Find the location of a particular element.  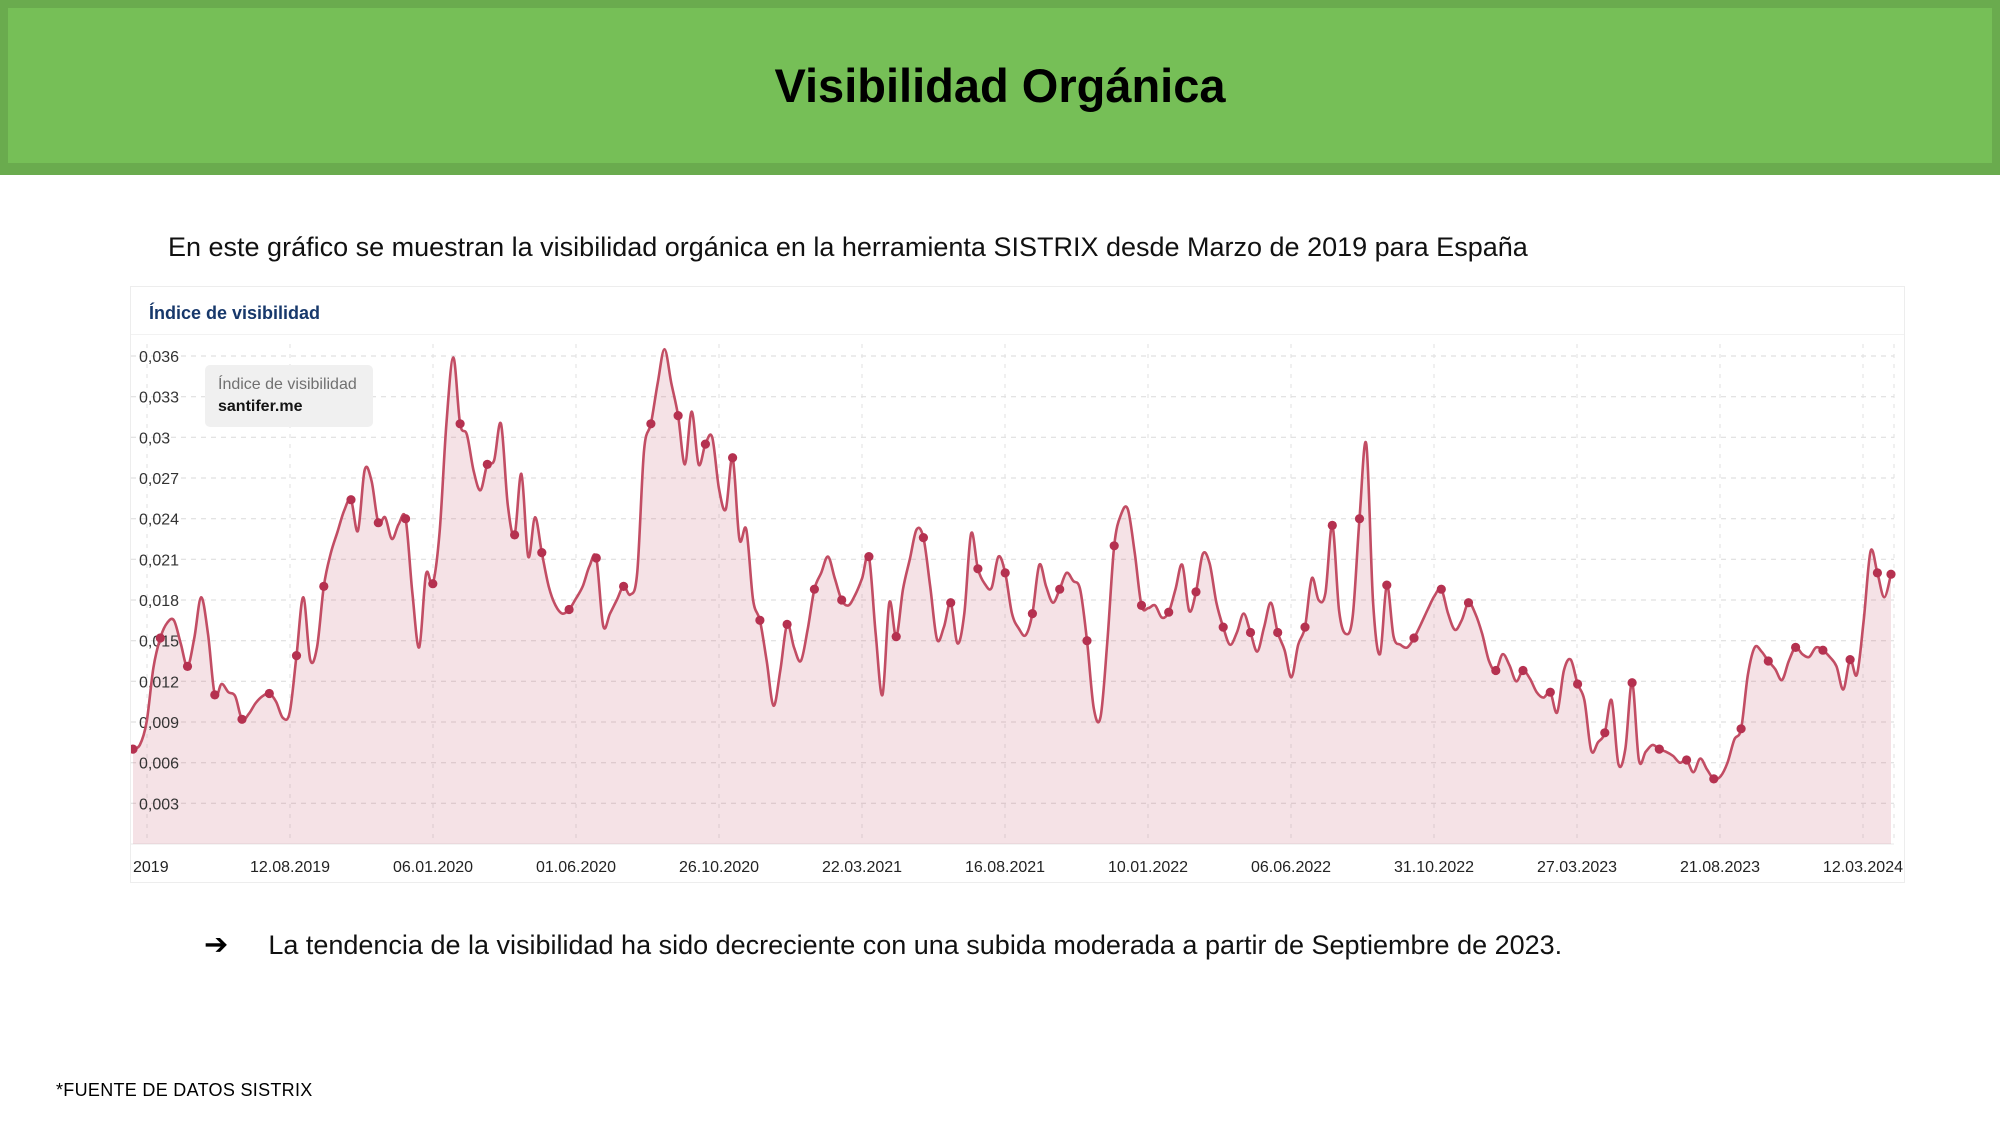

chart-legend: Índice de visibilidad santifer.me is located at coordinates (289, 396).